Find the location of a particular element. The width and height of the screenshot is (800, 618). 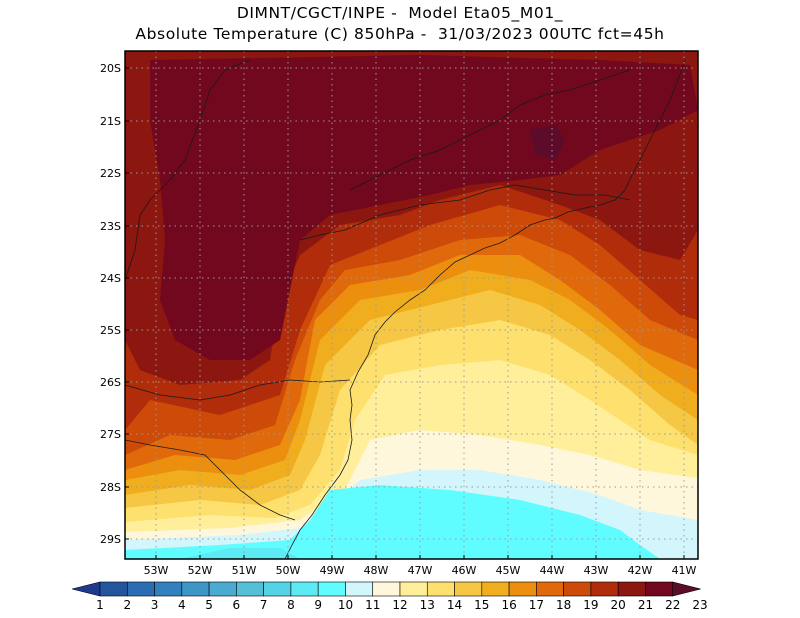

lat-label: 25S is located at coordinates (110, 330).